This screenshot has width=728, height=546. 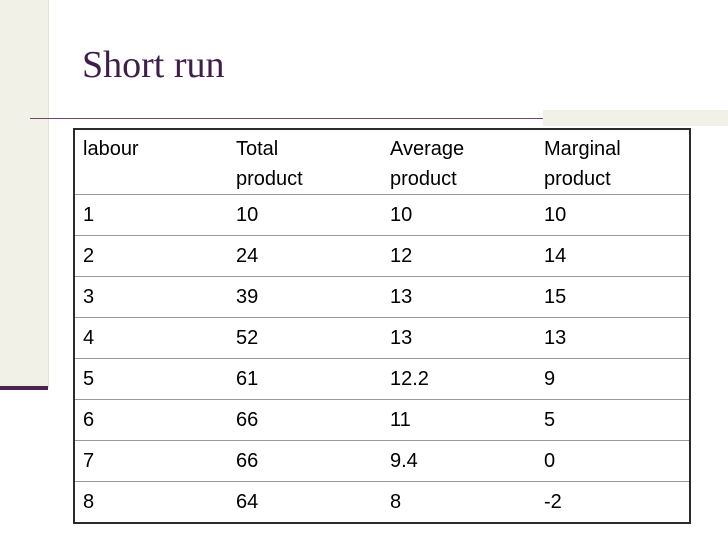 What do you see at coordinates (89, 501) in the screenshot?
I see `cell-labour: 8` at bounding box center [89, 501].